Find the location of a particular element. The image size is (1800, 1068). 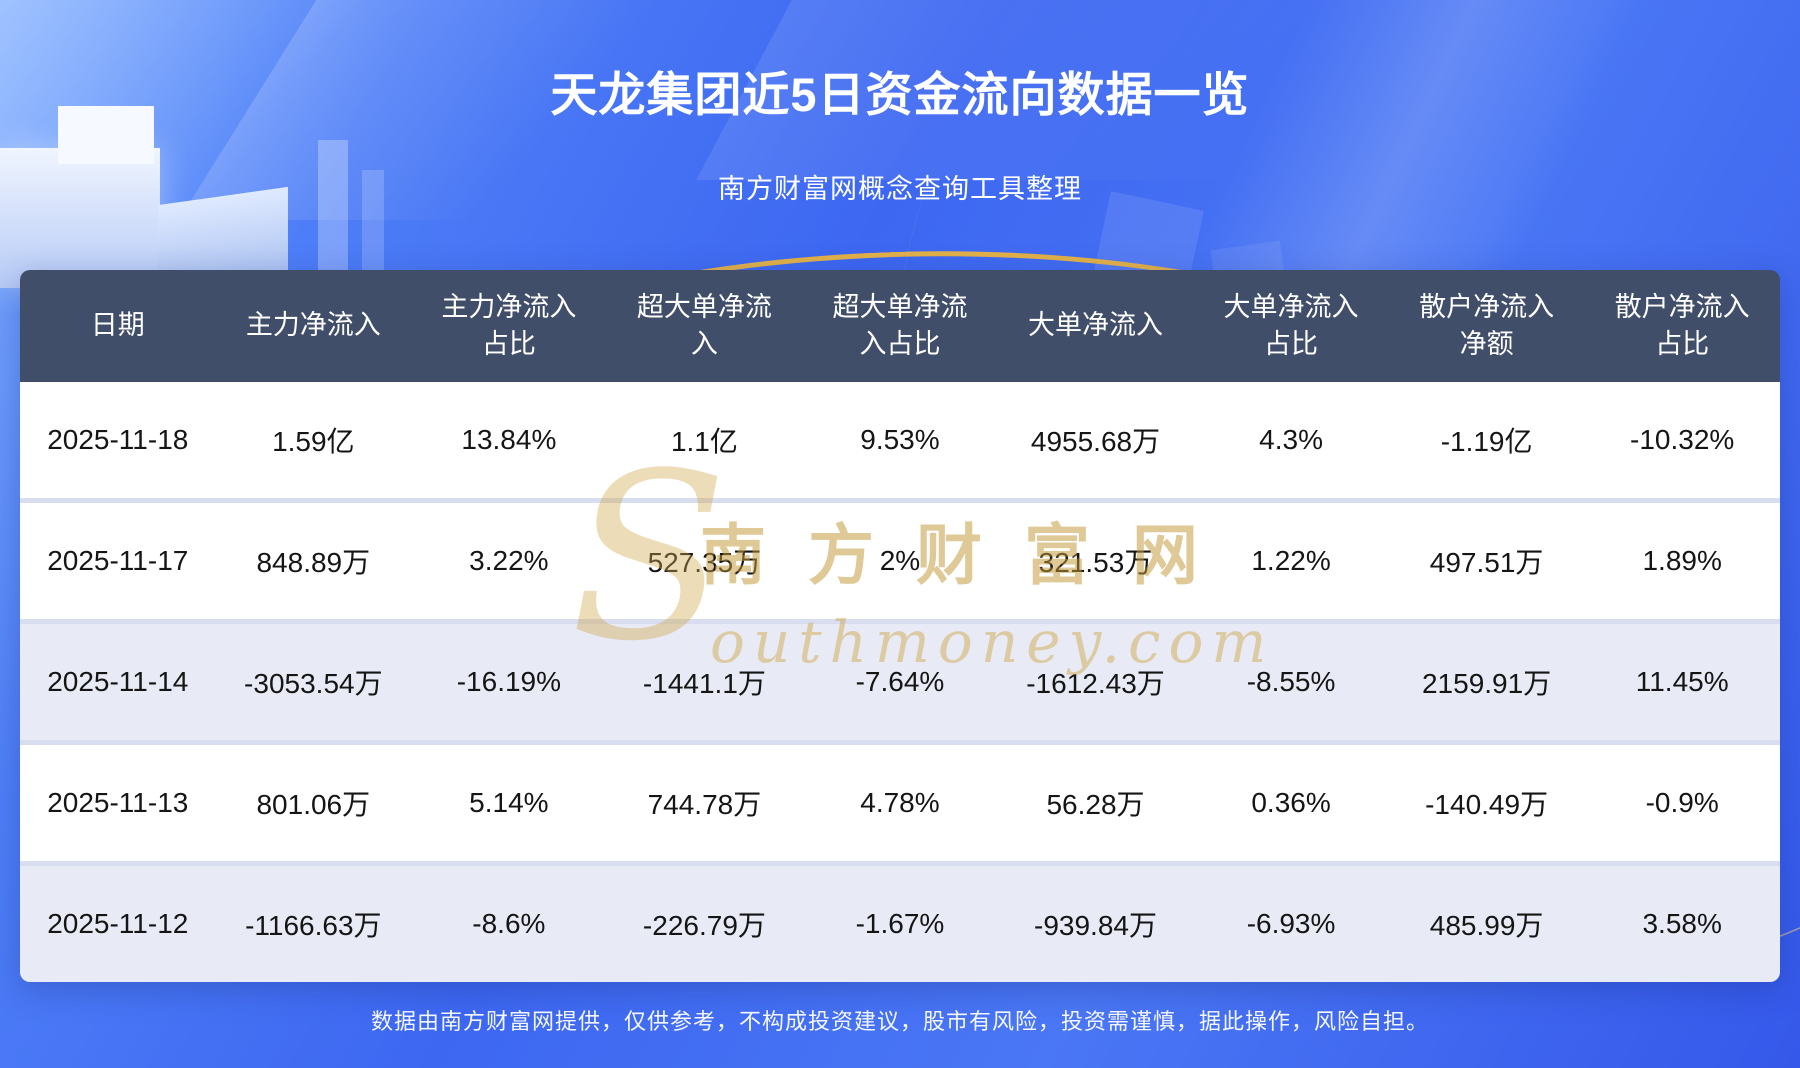

page-title: 天龙集团近5日资金流向数据一览 is located at coordinates (900, 94).